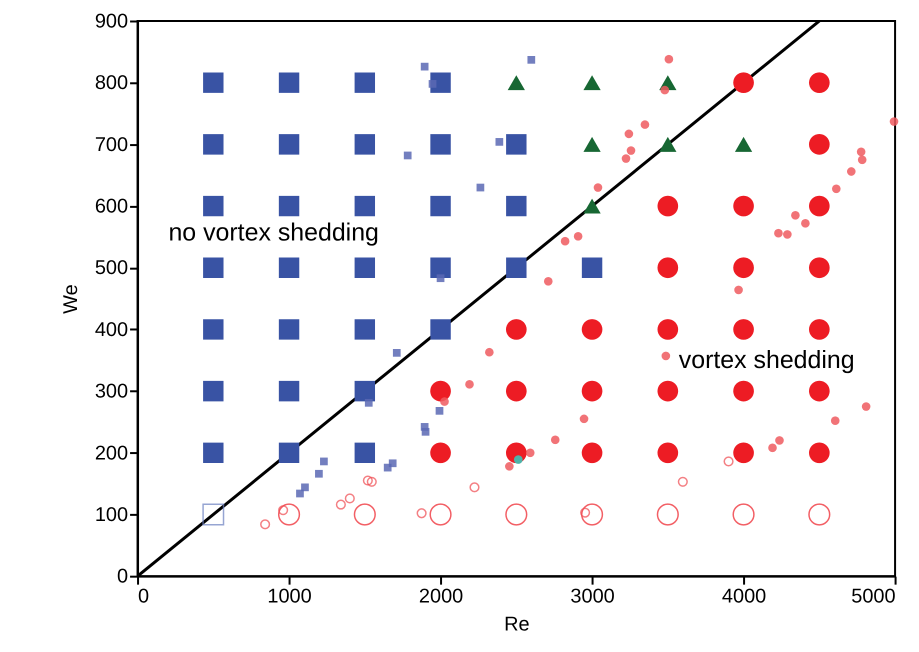  I want to click on annotation: vortex shedding, so click(766, 360).